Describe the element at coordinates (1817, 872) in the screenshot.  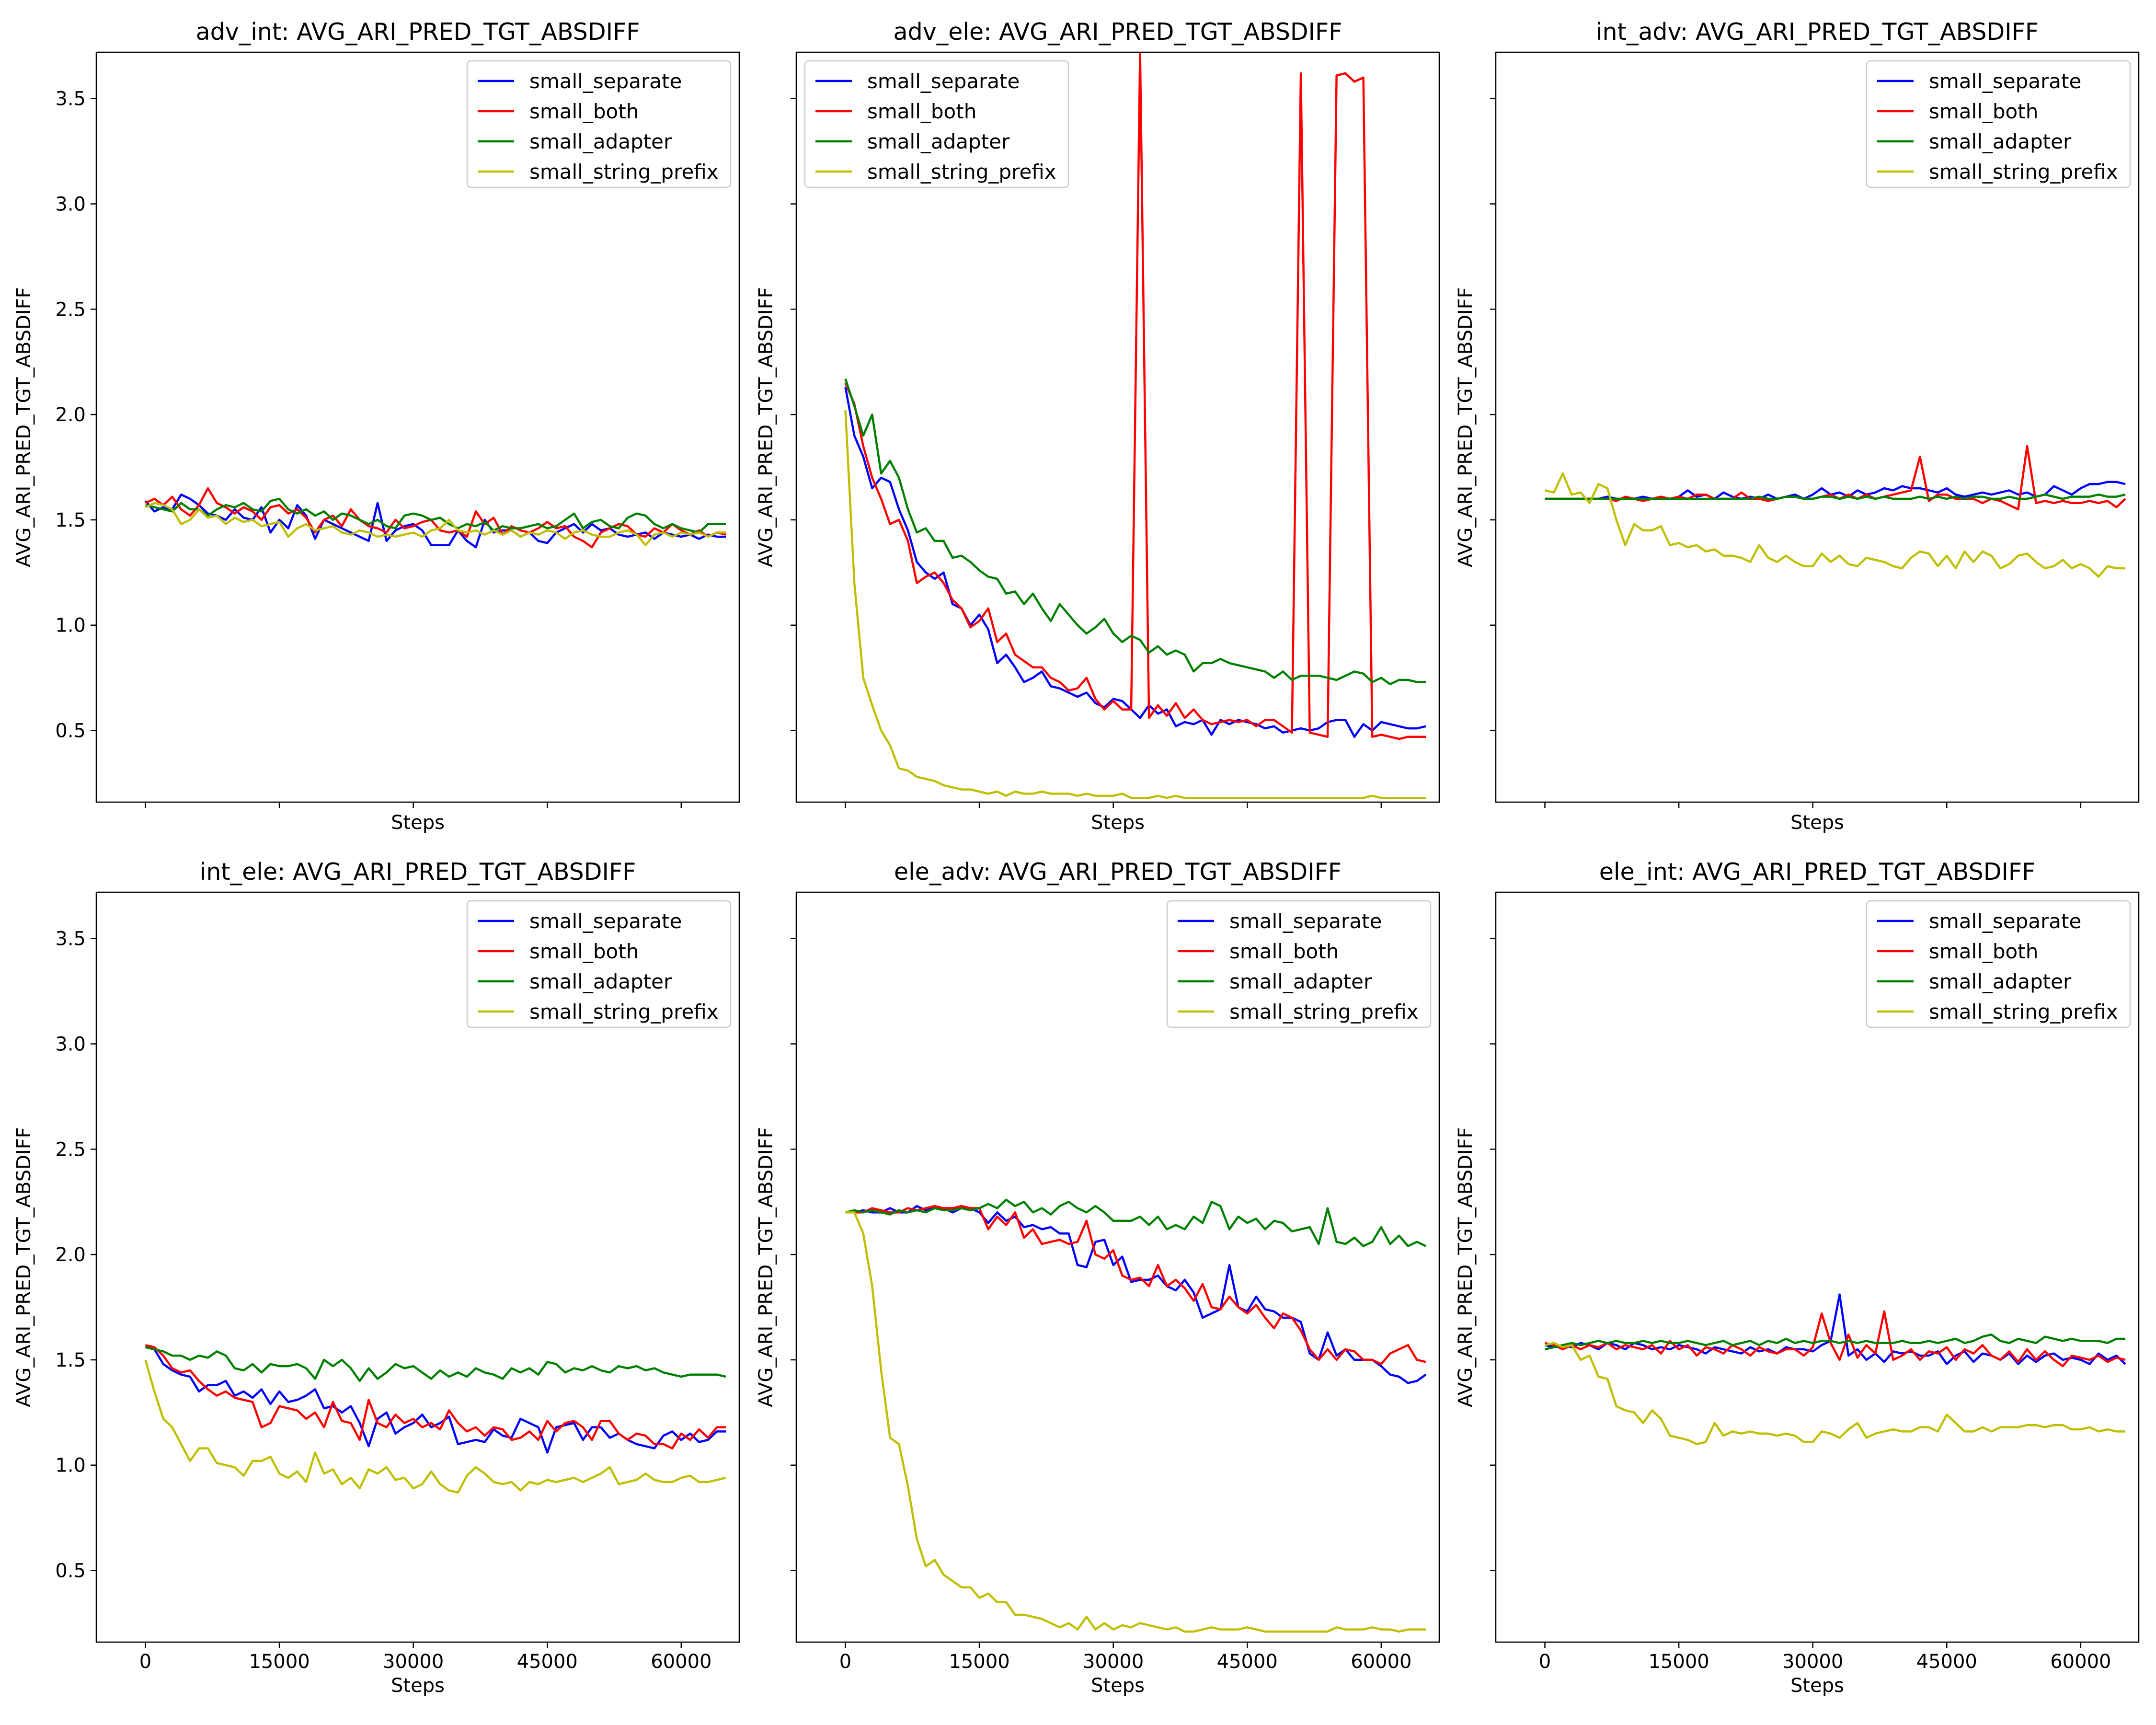
I see `subplot-title: ele_int: AVG_ARI_PRED_TGT_ABSDIFF` at that location.